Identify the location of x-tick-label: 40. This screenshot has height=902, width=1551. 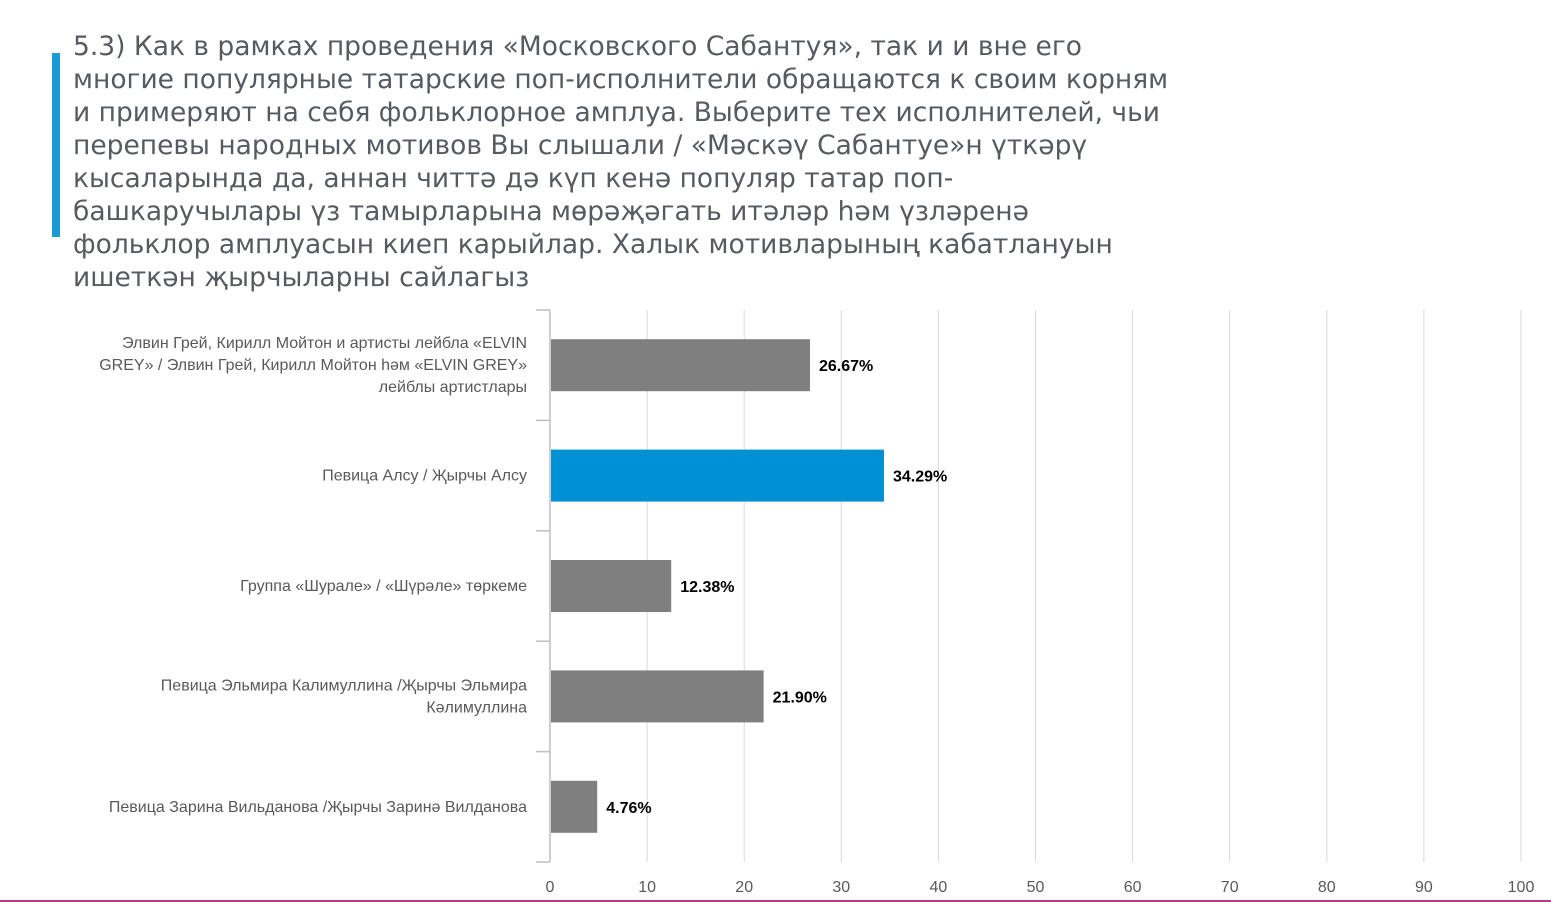
(939, 887).